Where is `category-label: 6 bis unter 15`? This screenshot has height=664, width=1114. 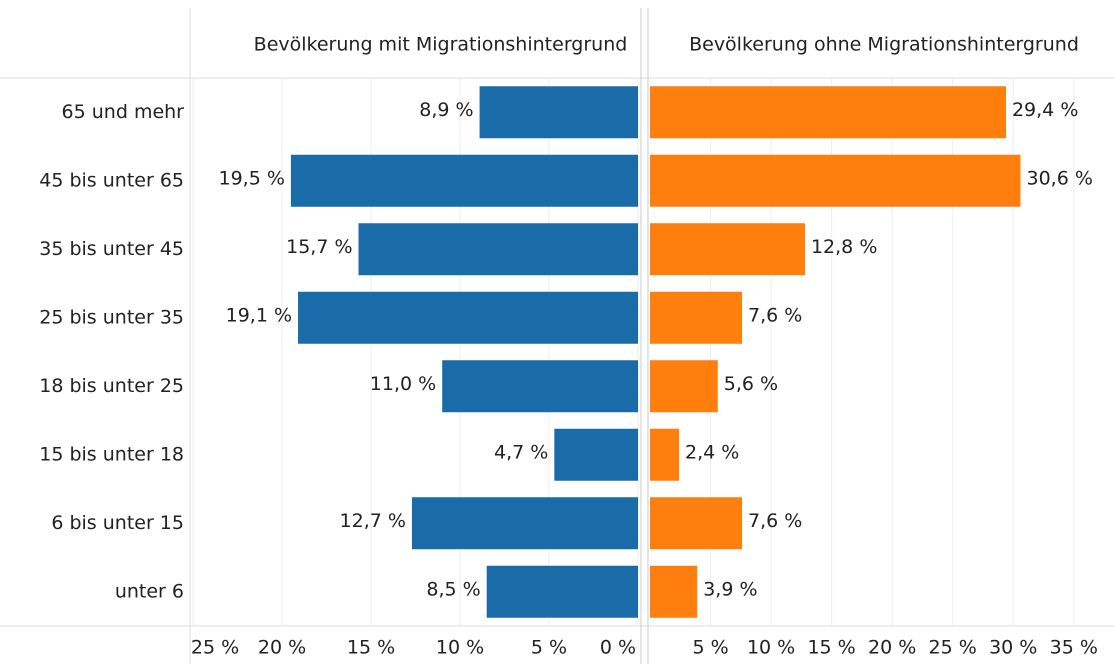
category-label: 6 bis unter 15 is located at coordinates (117, 523).